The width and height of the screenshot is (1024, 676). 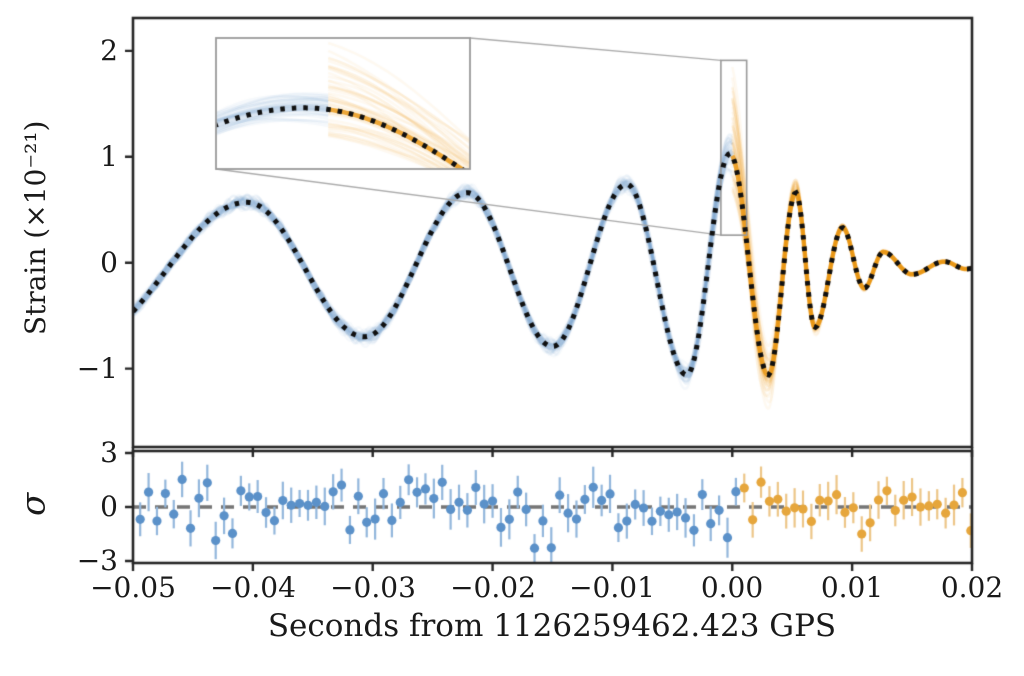 What do you see at coordinates (552, 626) in the screenshot?
I see `x-axis-label: Seconds from 1126259462.423 GPS` at bounding box center [552, 626].